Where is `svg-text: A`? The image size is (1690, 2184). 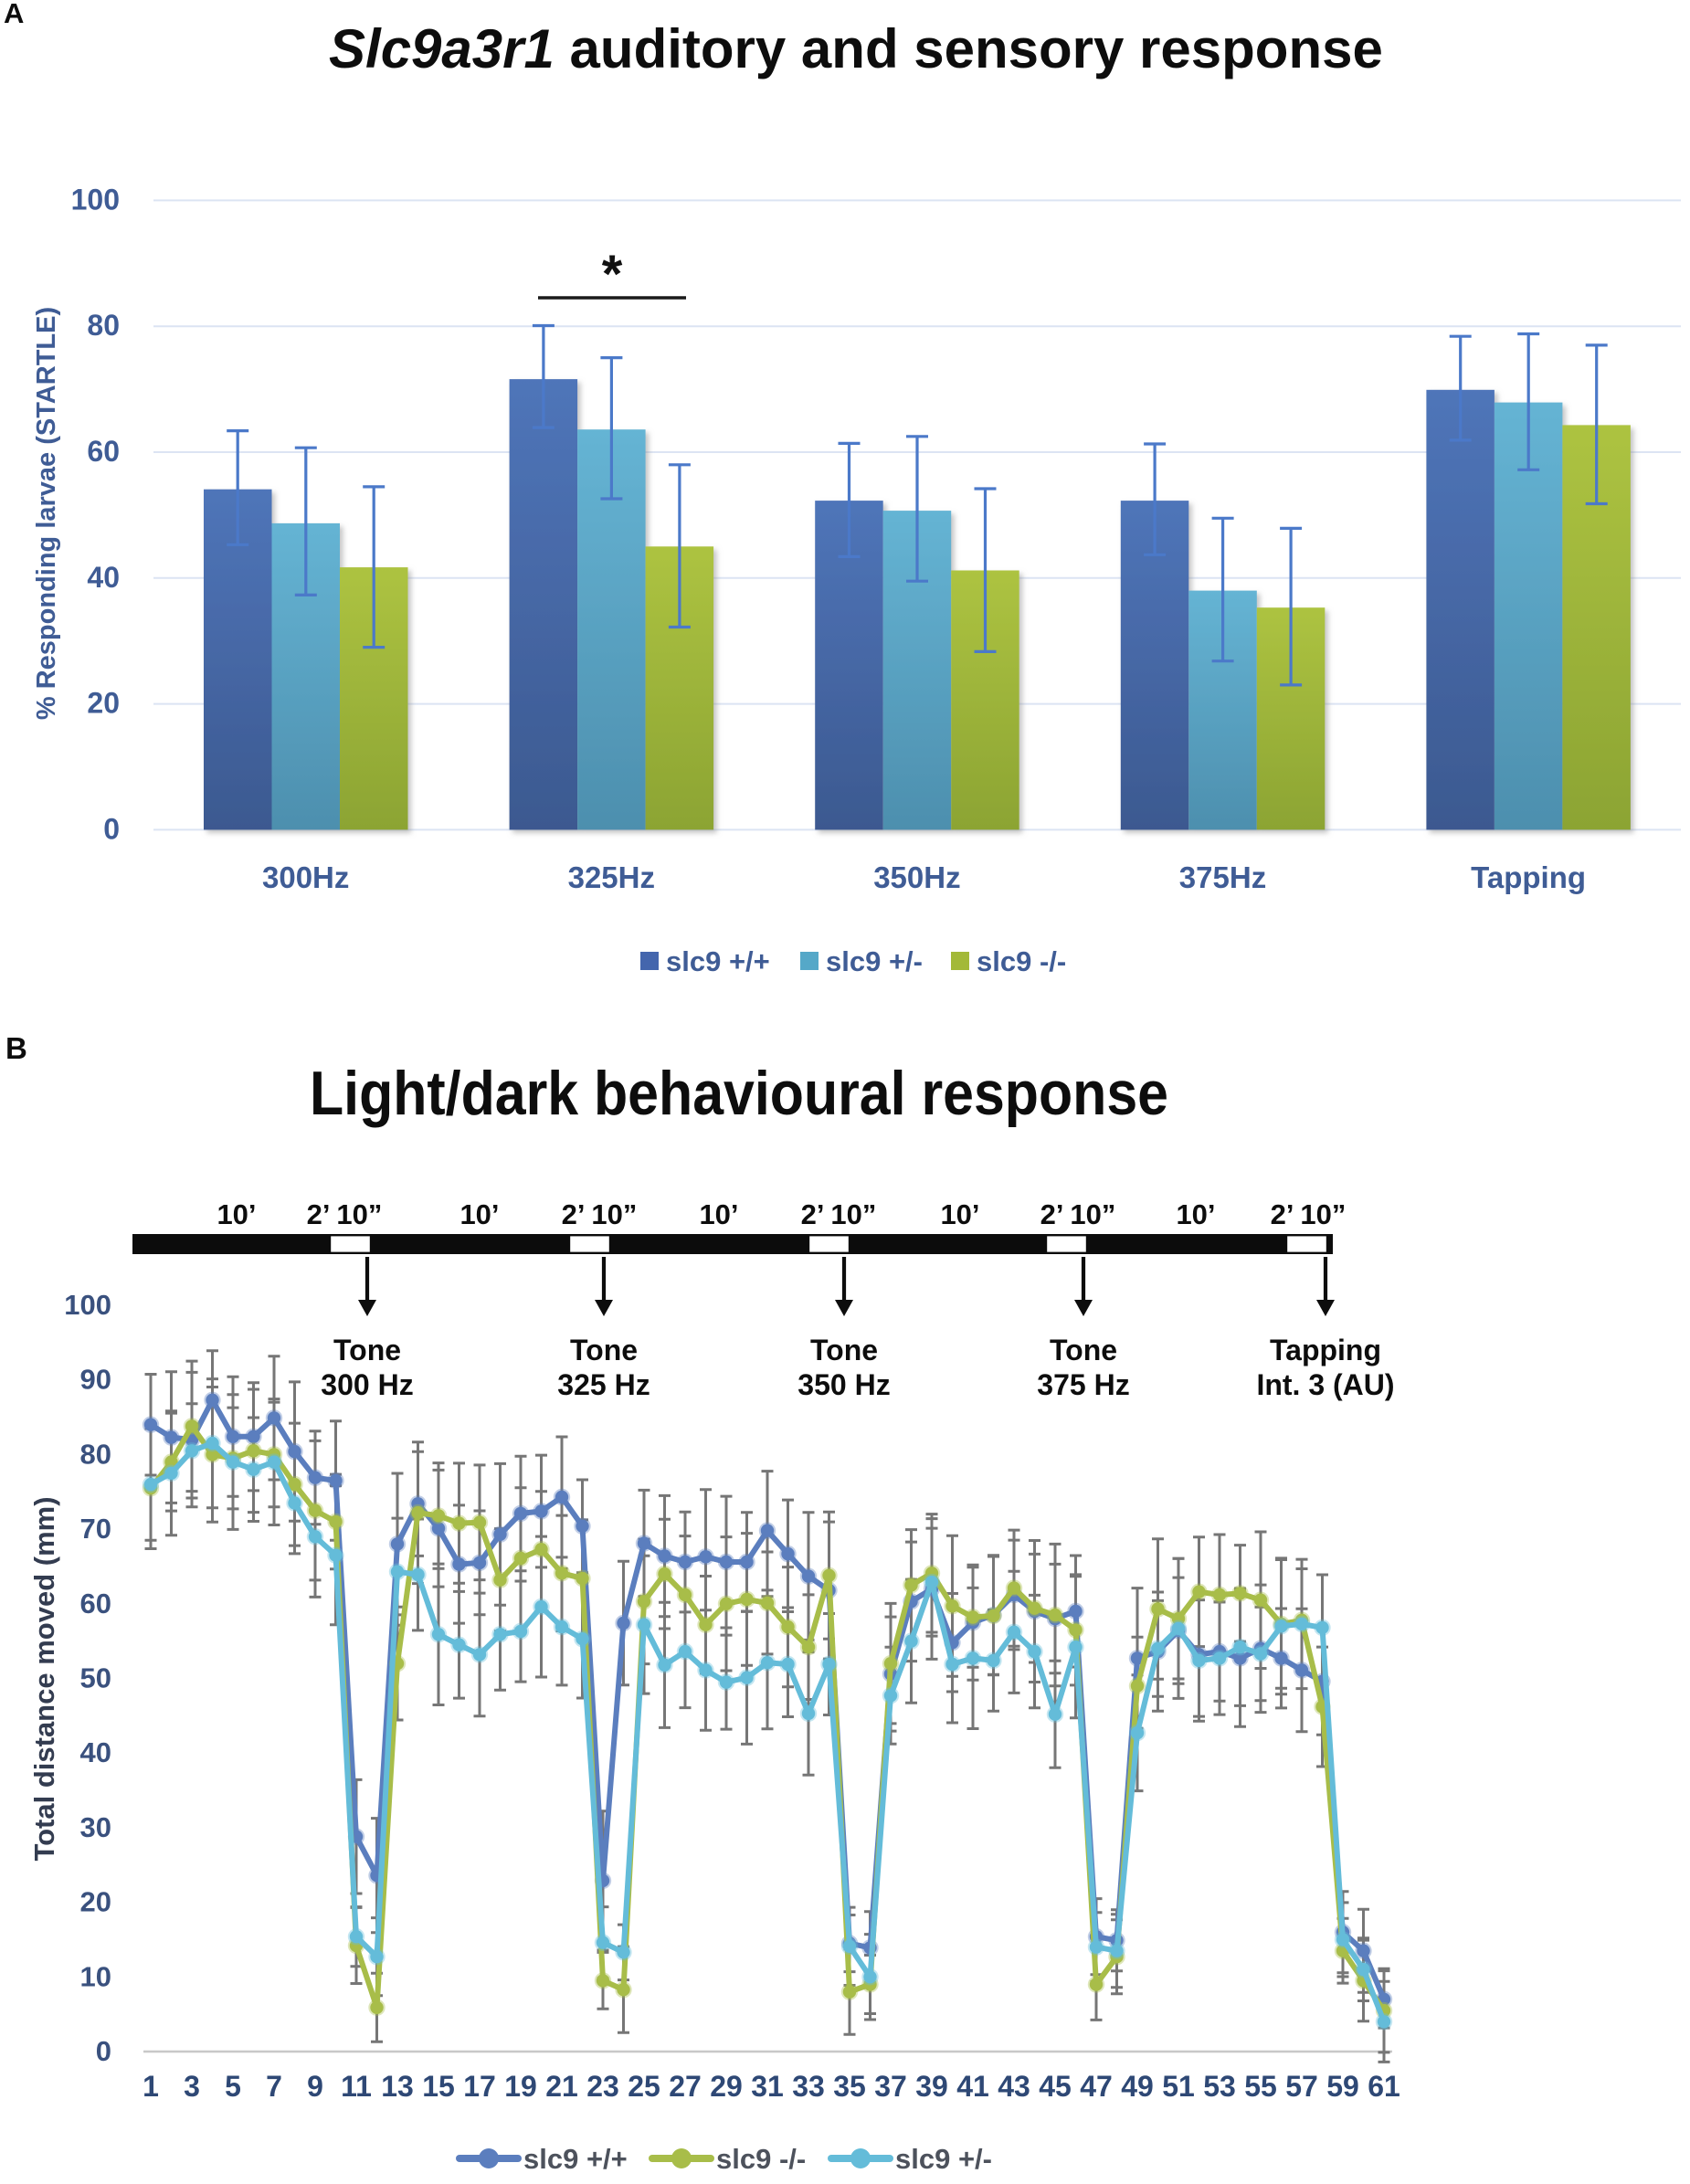 svg-text: A is located at coordinates (14, 15).